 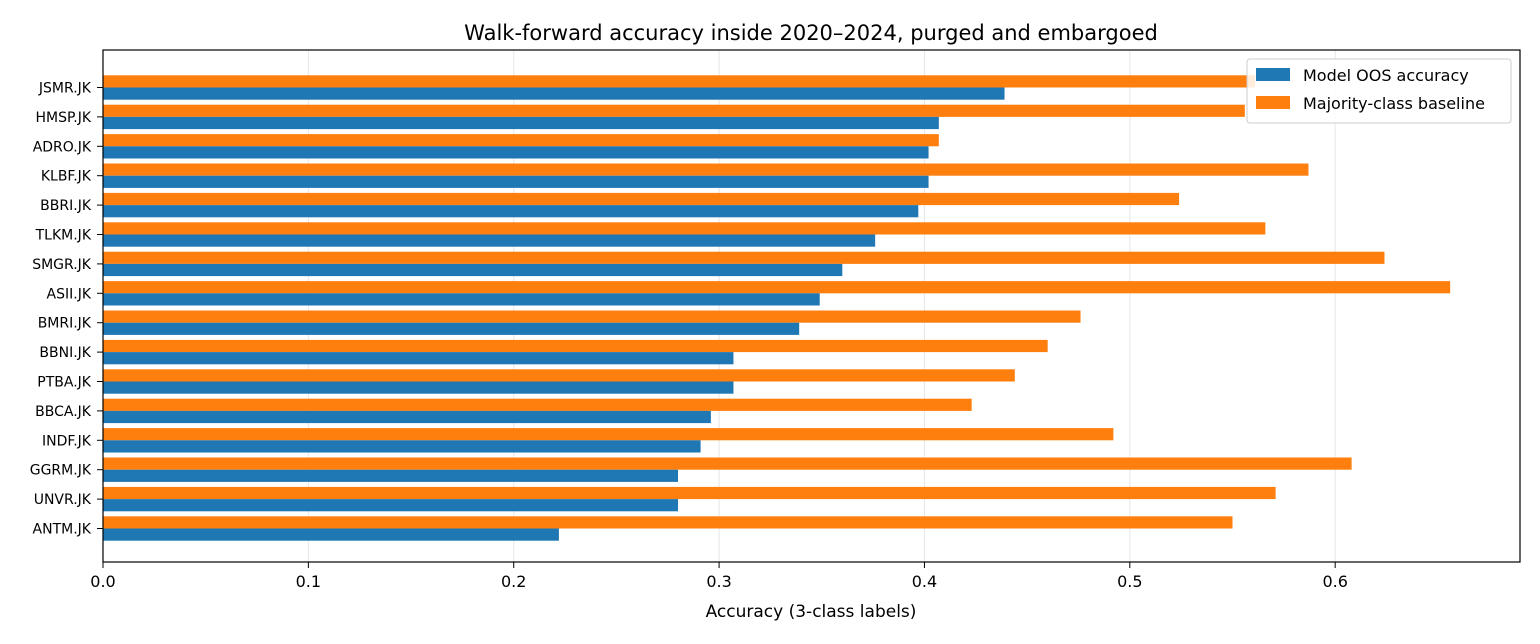 I want to click on y-tick-label: KLBF.JK, so click(x=66, y=177).